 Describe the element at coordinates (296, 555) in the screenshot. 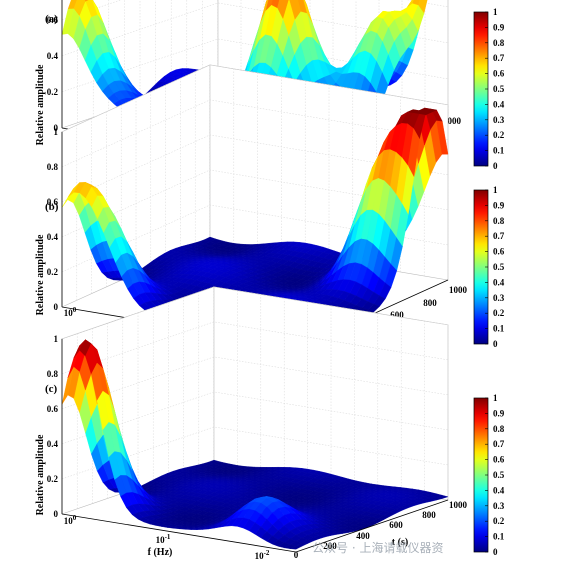

I see `t-tick-label: 0` at that location.